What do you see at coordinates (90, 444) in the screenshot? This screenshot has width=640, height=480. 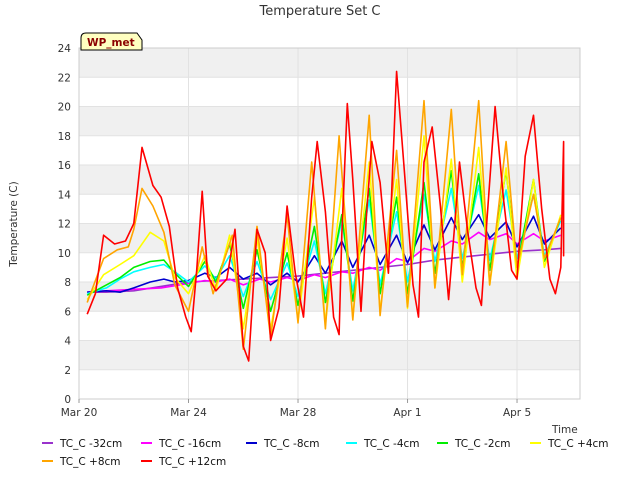 I see `legend-label: TC_C -32cm` at bounding box center [90, 444].